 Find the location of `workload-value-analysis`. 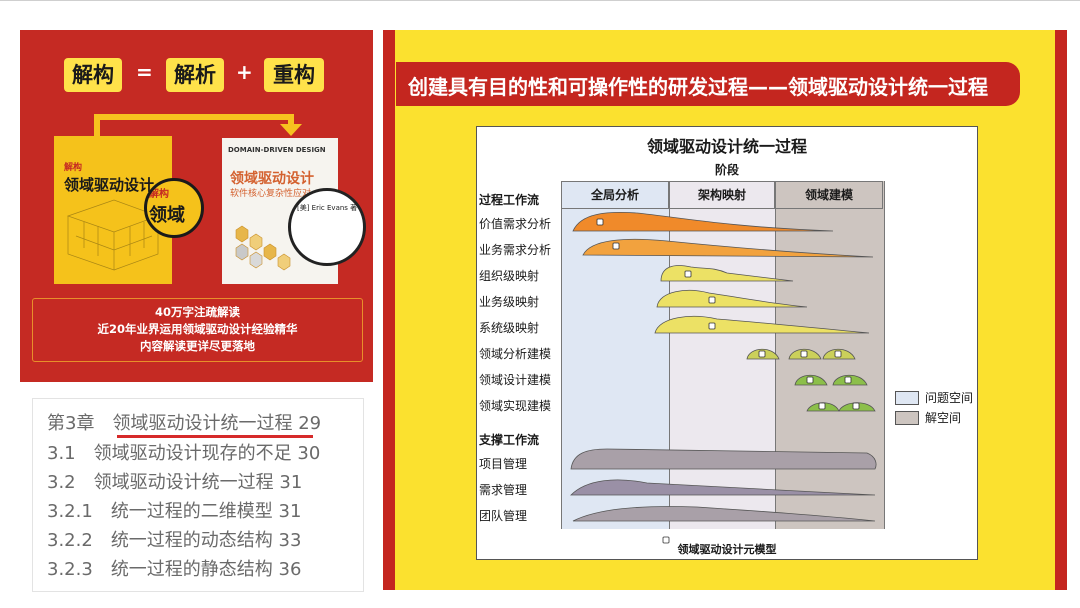

workload-value-analysis is located at coordinates (703, 221).